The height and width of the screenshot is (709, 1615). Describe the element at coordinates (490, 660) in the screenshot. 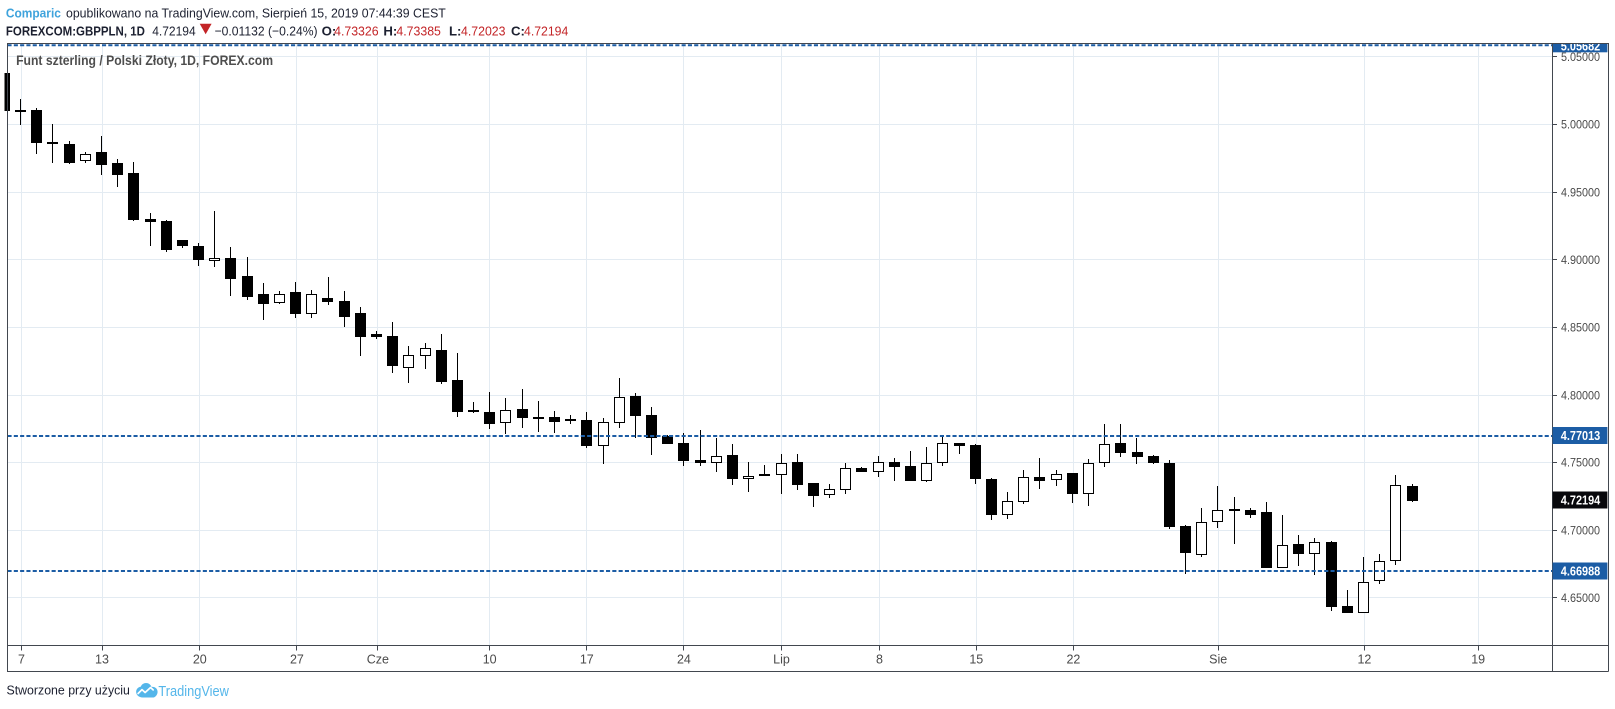

I see `svg-text: 10` at that location.